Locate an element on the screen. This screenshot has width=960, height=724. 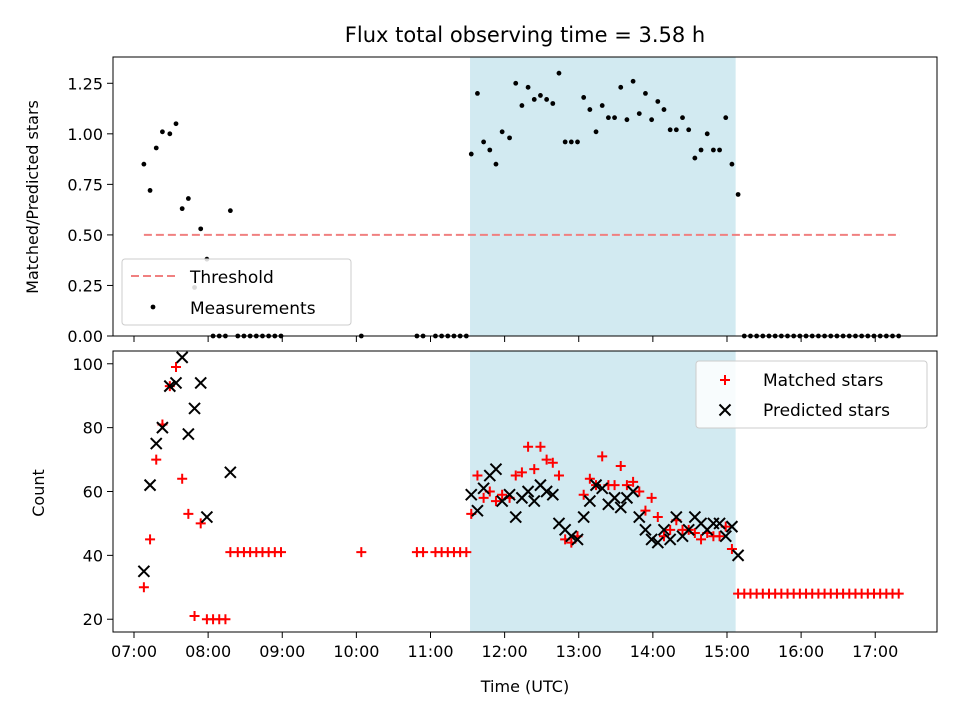
y-tick-label: 60 is located at coordinates (93, 492).